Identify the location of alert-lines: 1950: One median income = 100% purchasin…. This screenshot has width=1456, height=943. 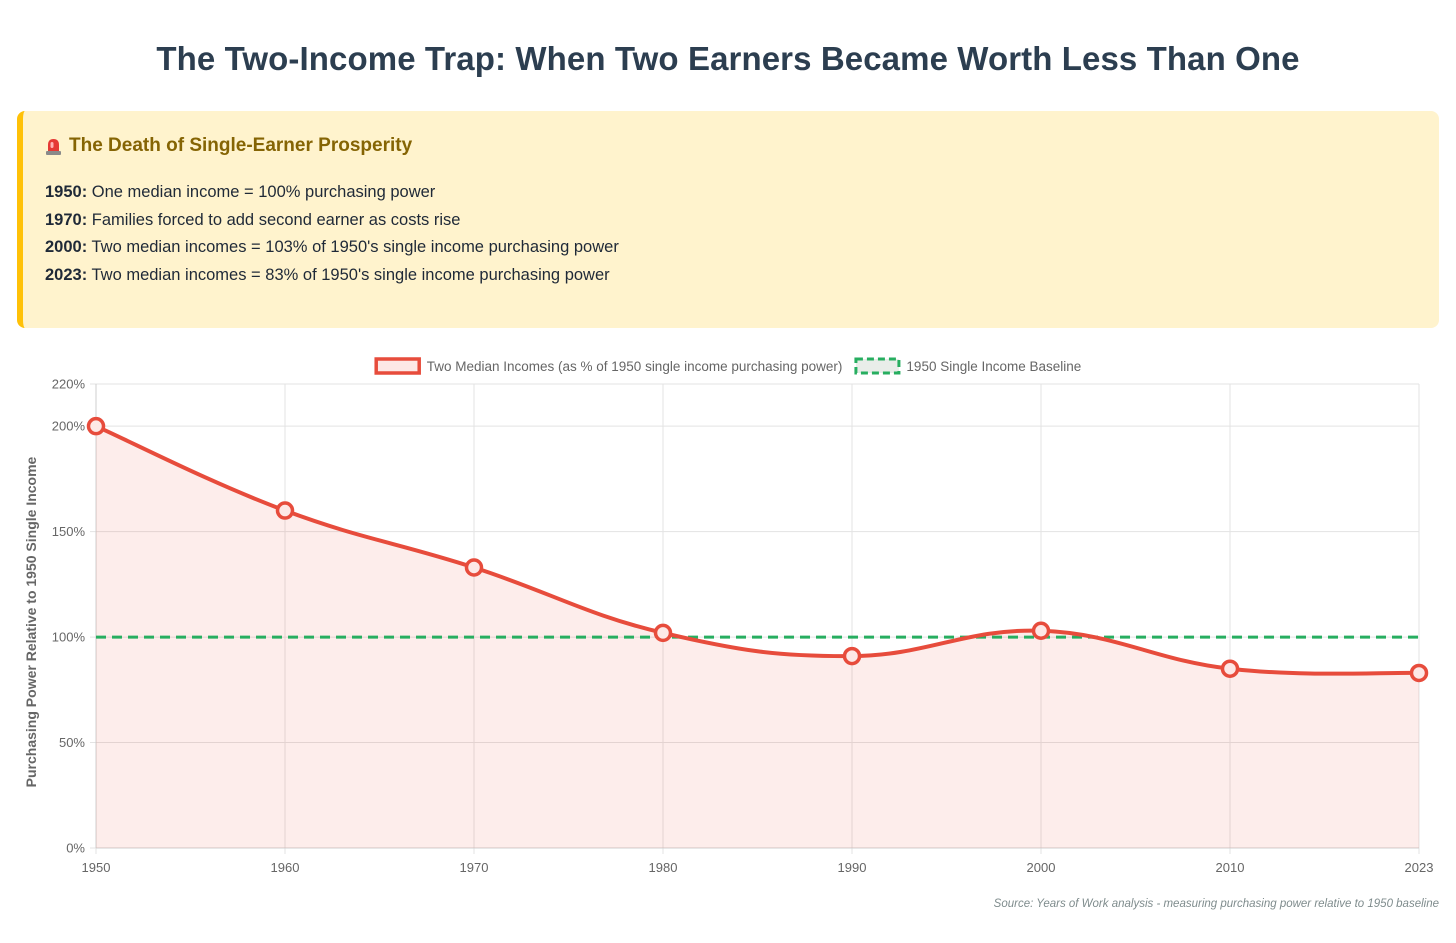
(731, 234).